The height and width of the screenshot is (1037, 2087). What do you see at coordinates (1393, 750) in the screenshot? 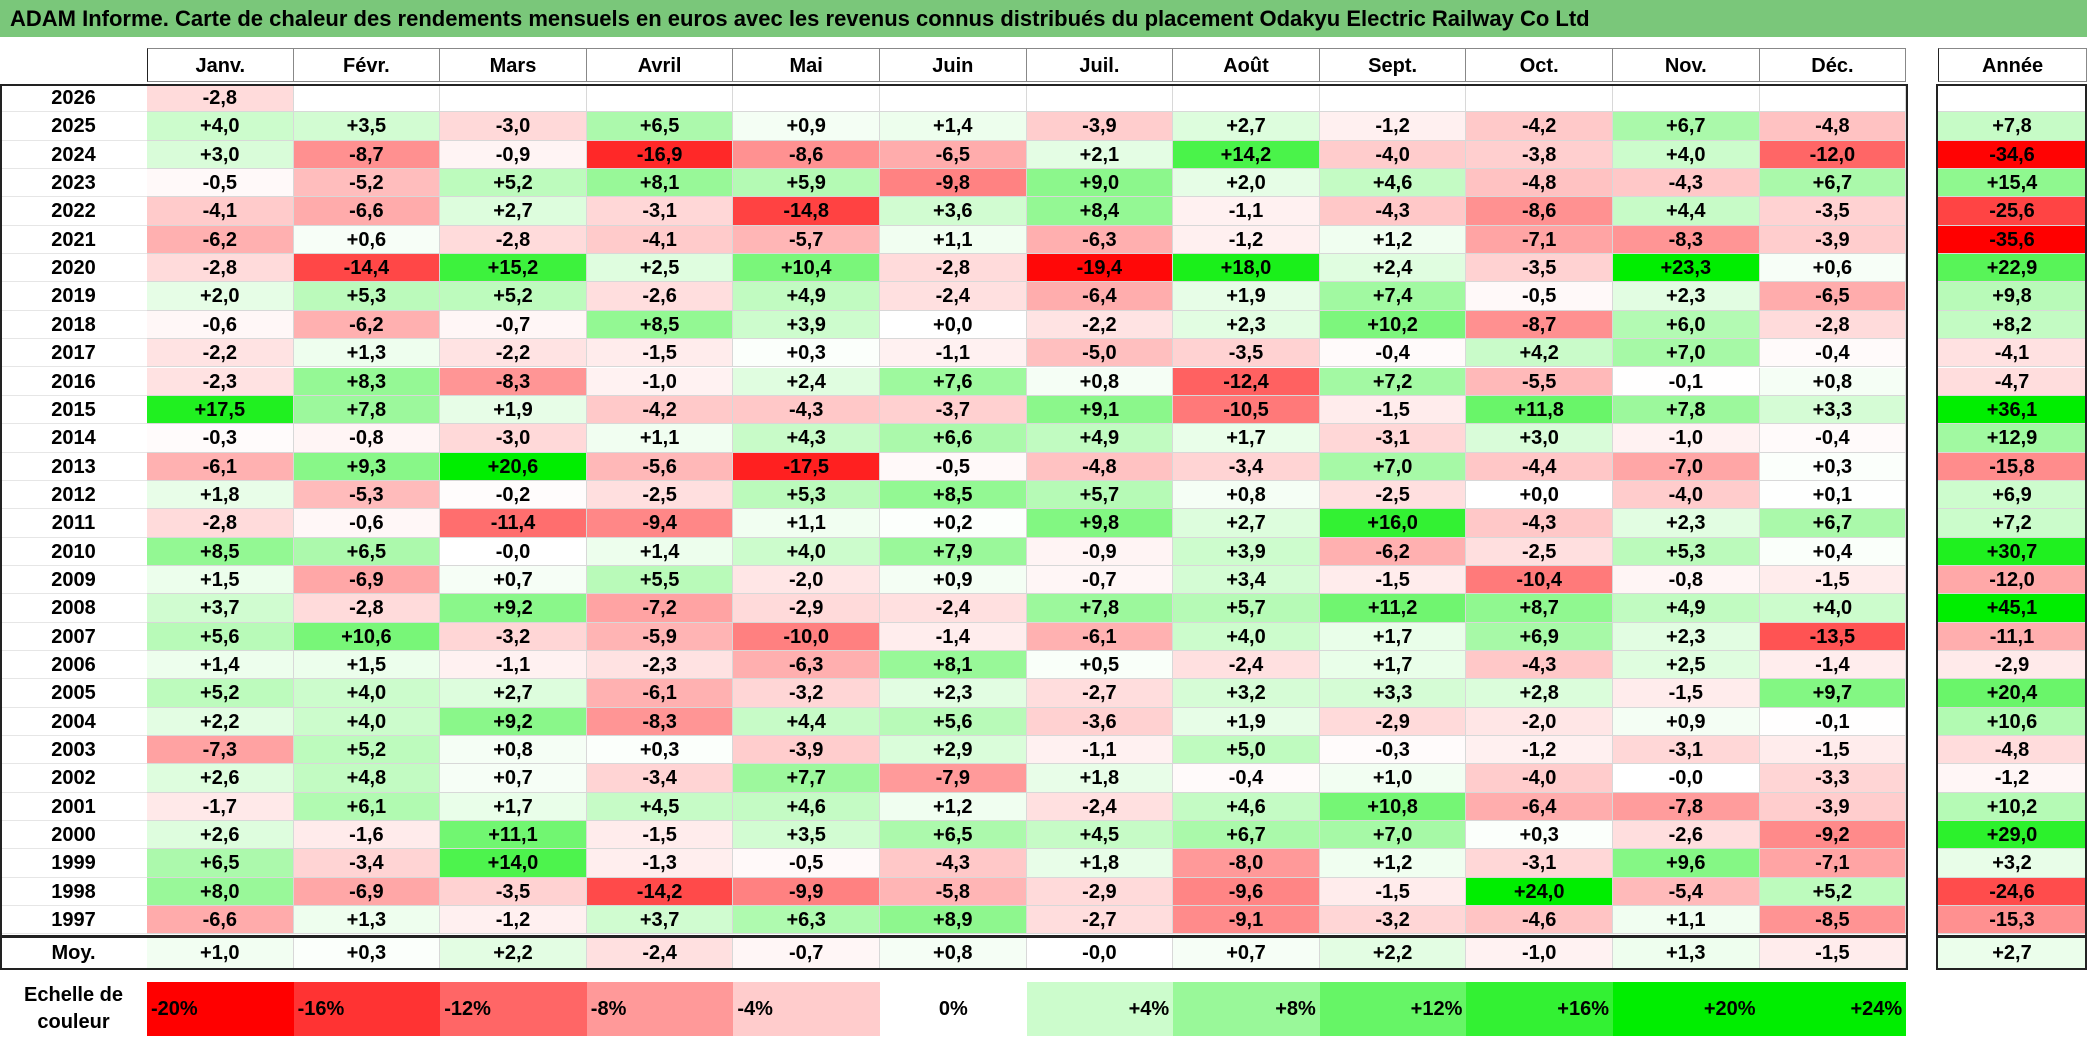
I see `heatmap-cell: -0,3` at bounding box center [1393, 750].